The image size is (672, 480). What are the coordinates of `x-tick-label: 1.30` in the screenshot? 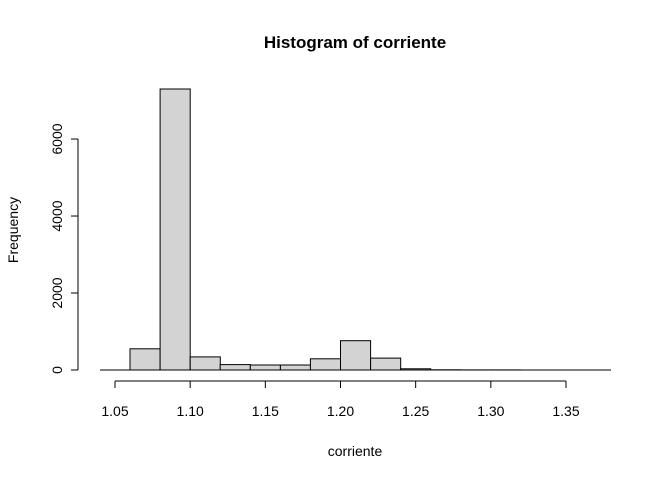 It's located at (490, 411).